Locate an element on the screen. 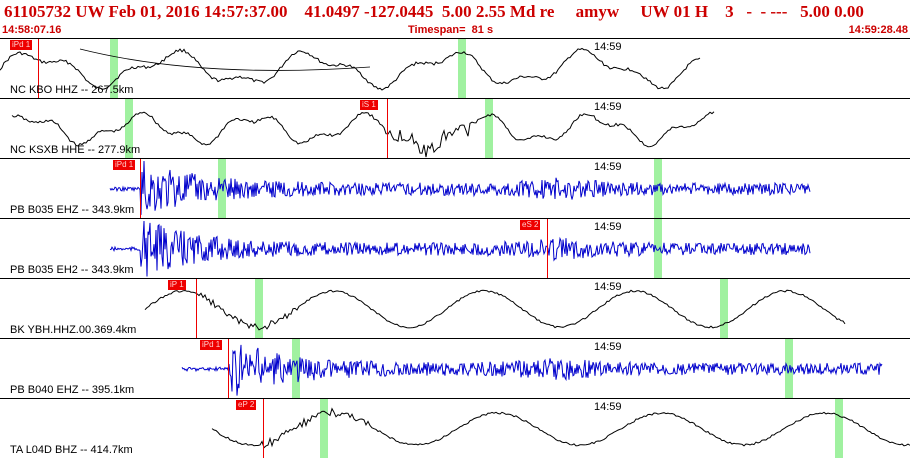 The image size is (910, 460). channel-label: NC KBO HHZ -- 267.5km is located at coordinates (72, 90).